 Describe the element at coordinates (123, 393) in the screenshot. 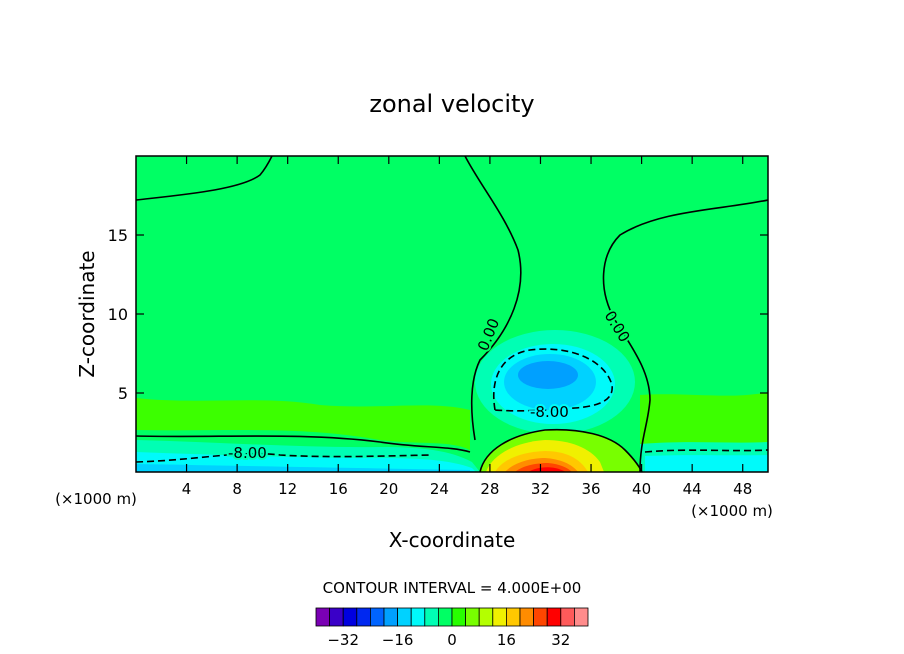

I see `y-tick-label: 5` at that location.